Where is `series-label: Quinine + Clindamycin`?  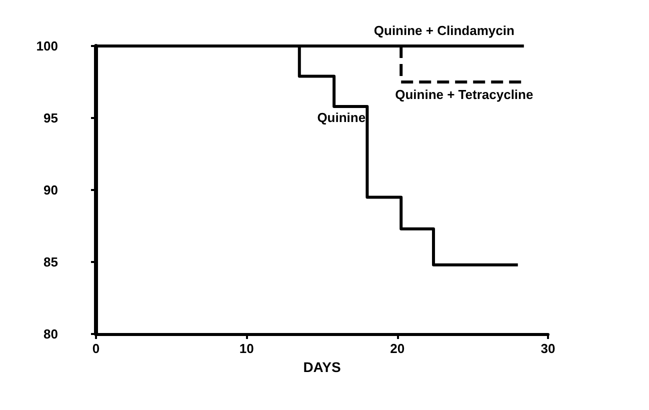 series-label: Quinine + Clindamycin is located at coordinates (444, 30).